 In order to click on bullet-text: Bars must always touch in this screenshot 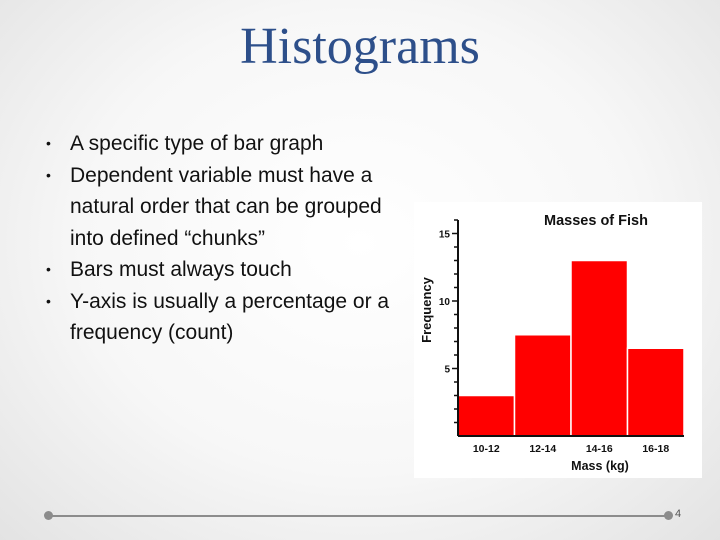, I will do `click(181, 269)`.